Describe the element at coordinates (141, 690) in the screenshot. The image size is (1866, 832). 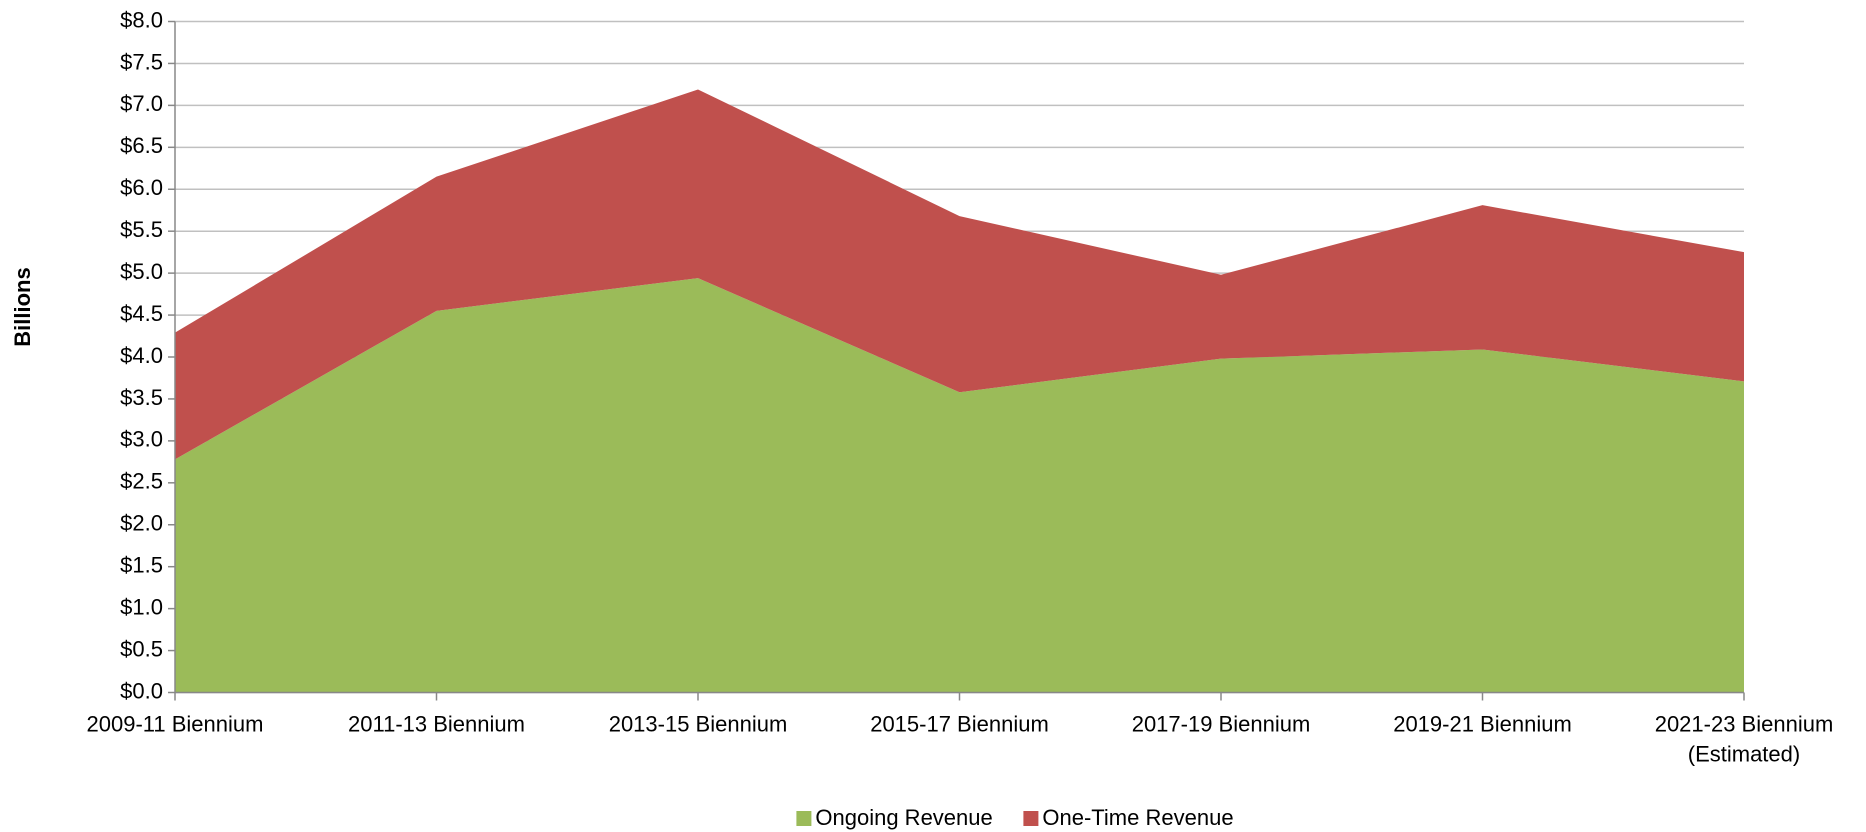
I see `y-tick-label: $0.0` at that location.